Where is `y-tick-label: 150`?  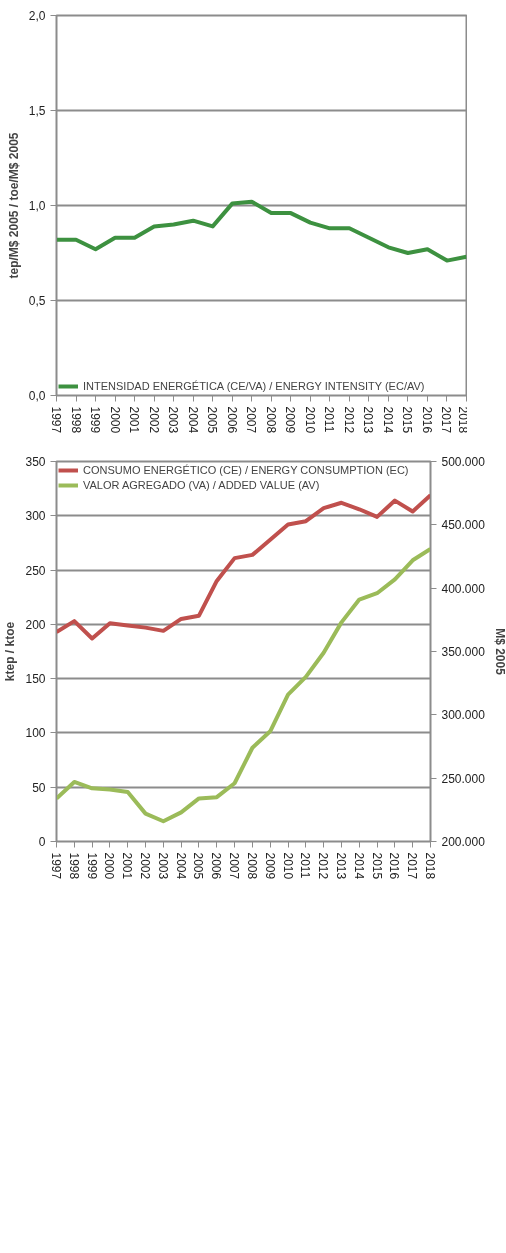 y-tick-label: 150 is located at coordinates (35, 679).